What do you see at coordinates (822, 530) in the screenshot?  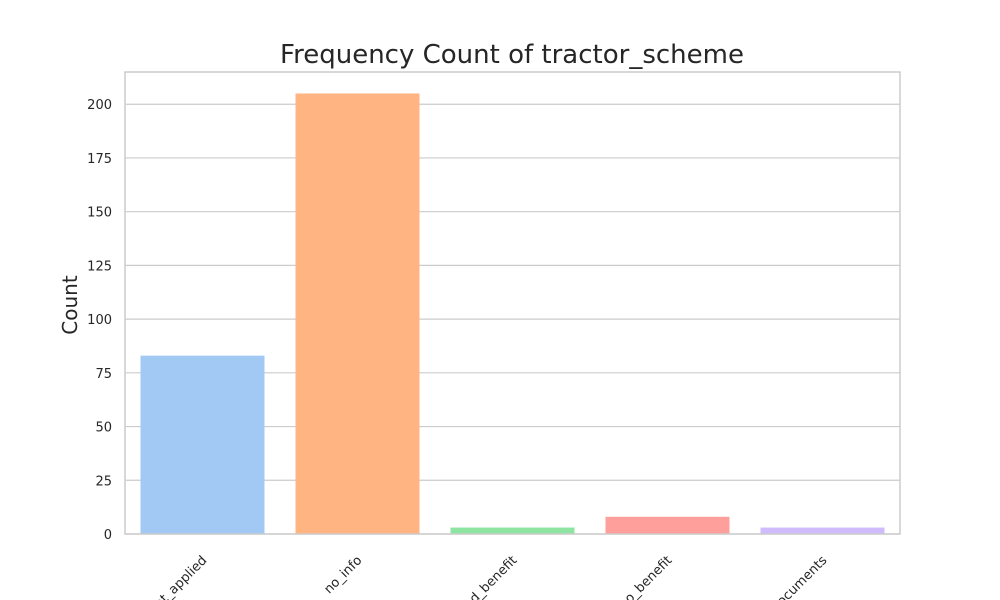 I see `bar-documents` at bounding box center [822, 530].